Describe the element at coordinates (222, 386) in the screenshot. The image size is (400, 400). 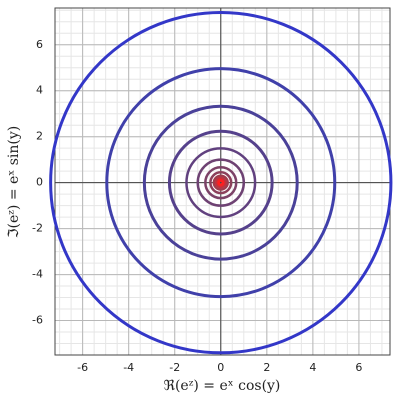
I see `x-axis-label: ℜ(eᶻ) = eˣ cos(y)` at that location.